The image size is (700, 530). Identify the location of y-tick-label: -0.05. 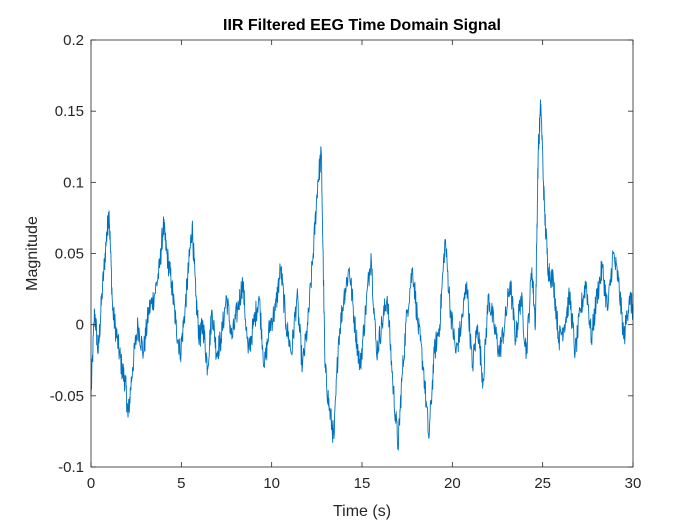
(67, 396).